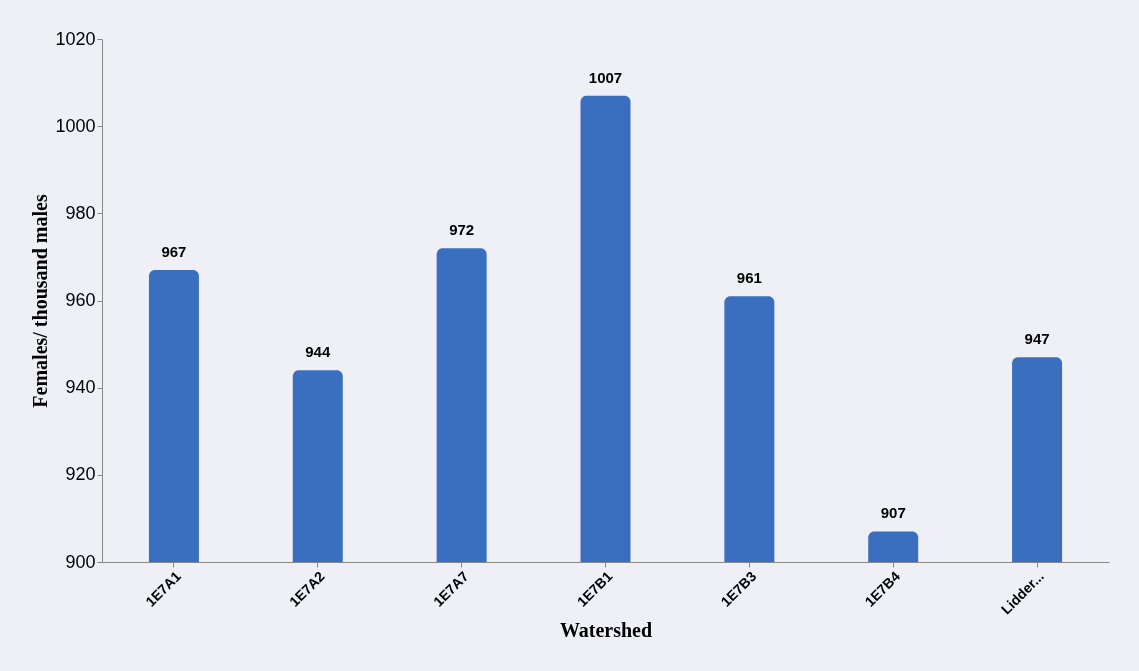 The image size is (1139, 671). Describe the element at coordinates (749, 278) in the screenshot. I see `data-label: 961` at that location.